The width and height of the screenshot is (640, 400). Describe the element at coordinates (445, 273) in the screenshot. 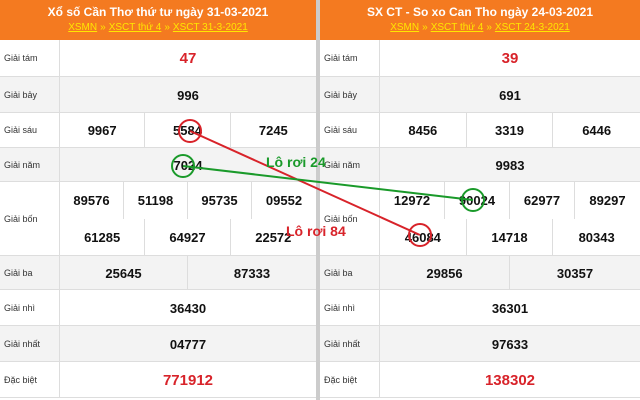

I see `prize-number: 29856` at that location.